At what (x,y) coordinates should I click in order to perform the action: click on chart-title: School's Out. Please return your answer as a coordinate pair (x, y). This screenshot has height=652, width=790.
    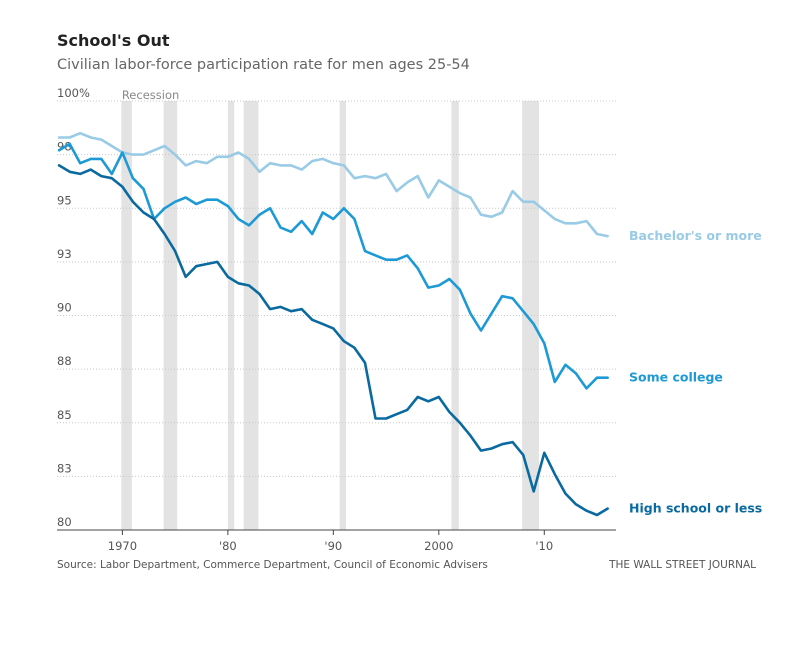
    Looking at the image, I should click on (113, 40).